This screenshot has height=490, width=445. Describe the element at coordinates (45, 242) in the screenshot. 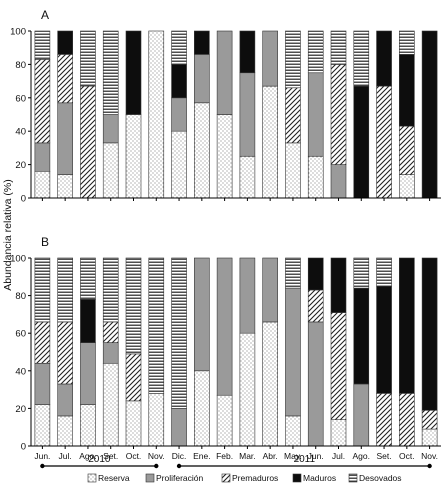

I see `panel-label: B` at that location.